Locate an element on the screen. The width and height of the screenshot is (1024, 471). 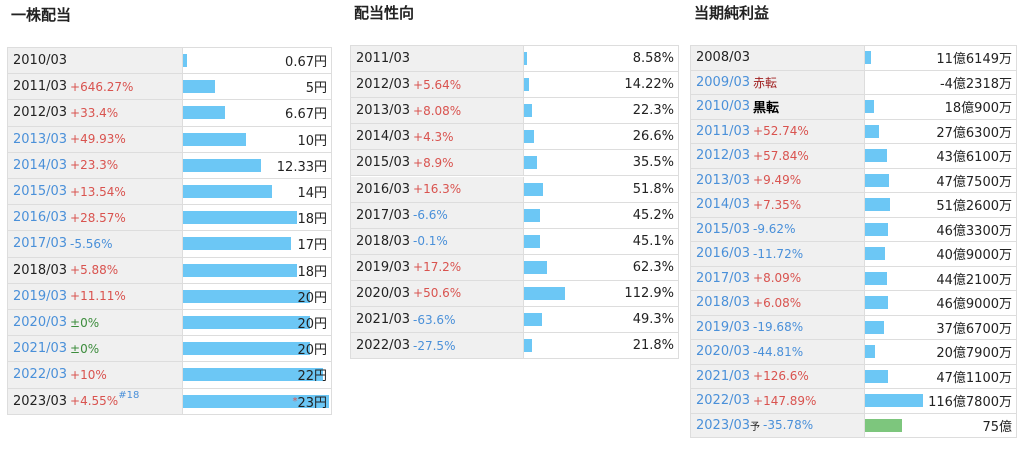
table-row: 2015/03 +13.54% 14円 is located at coordinates (169, 192).